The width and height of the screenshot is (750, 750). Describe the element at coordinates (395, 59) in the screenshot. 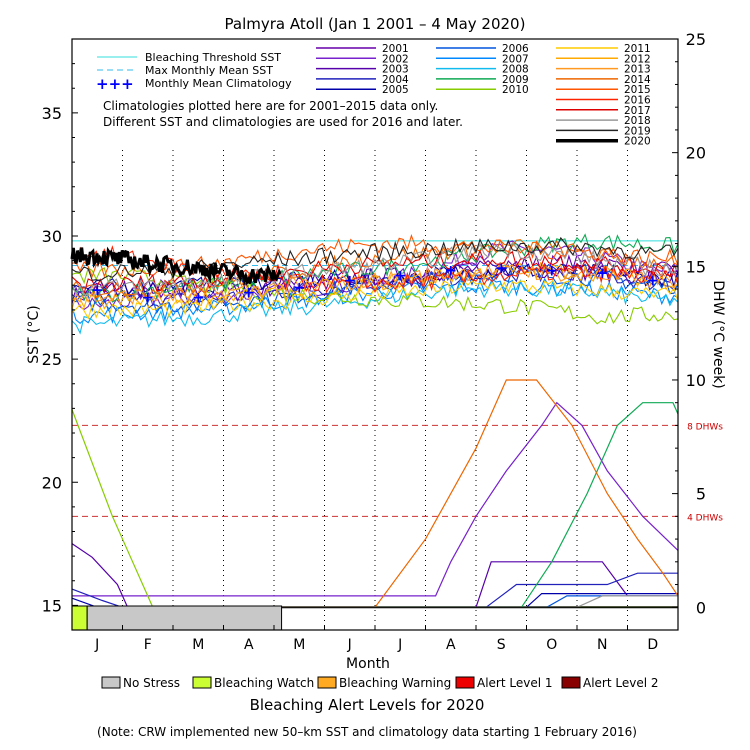

I see `legend-year-label: 2002` at that location.